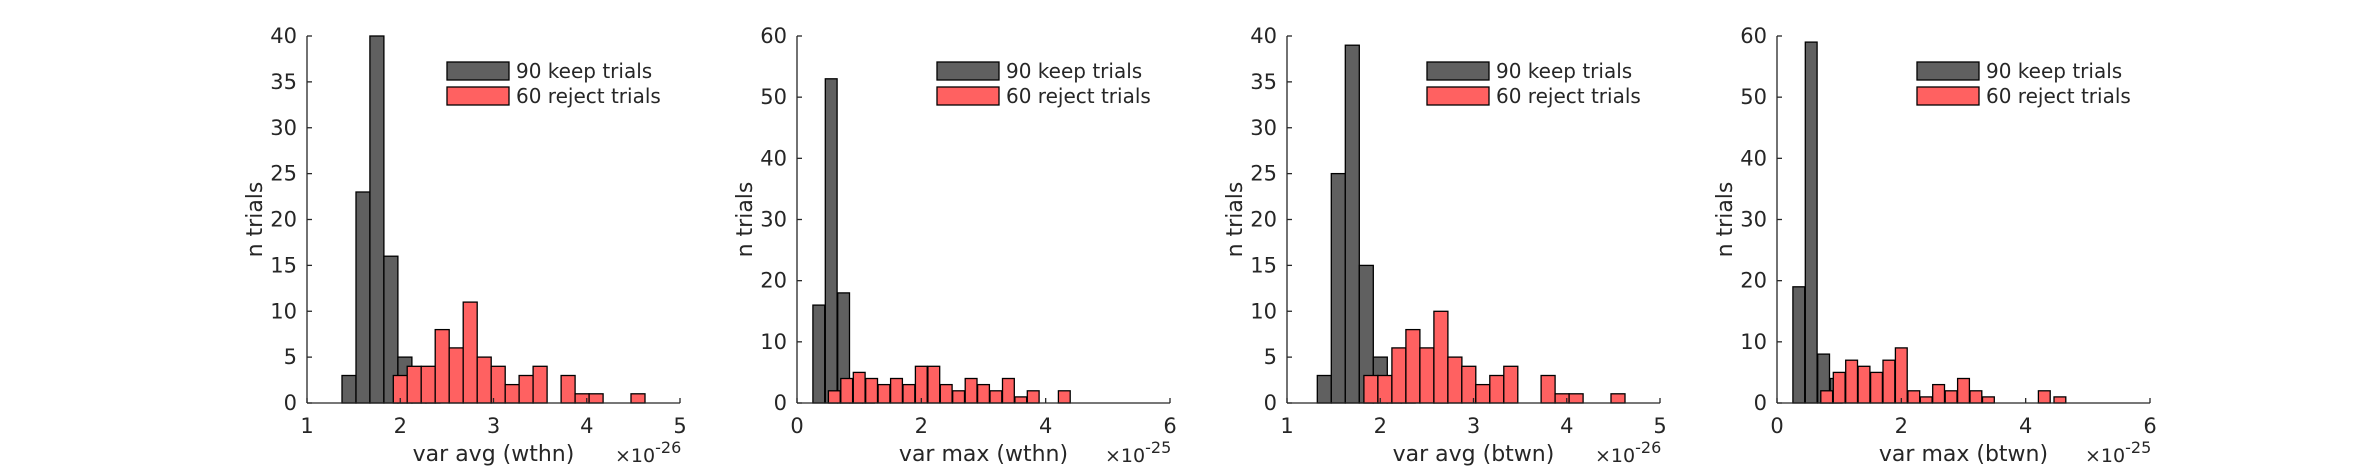 The height and width of the screenshot is (472, 2362). I want to click on y-tick-label: 15, so click(283, 265).